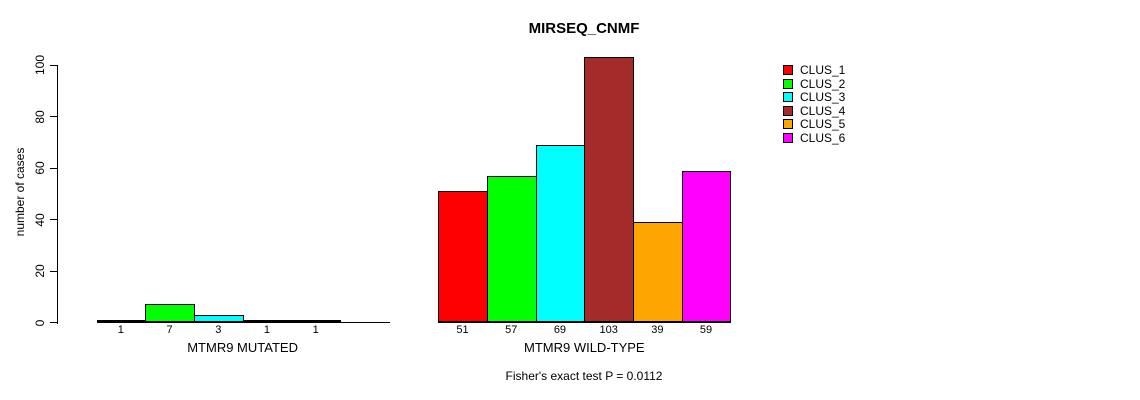  Describe the element at coordinates (316, 321) in the screenshot. I see `bar-clus-5-mtmr9-mutated` at that location.